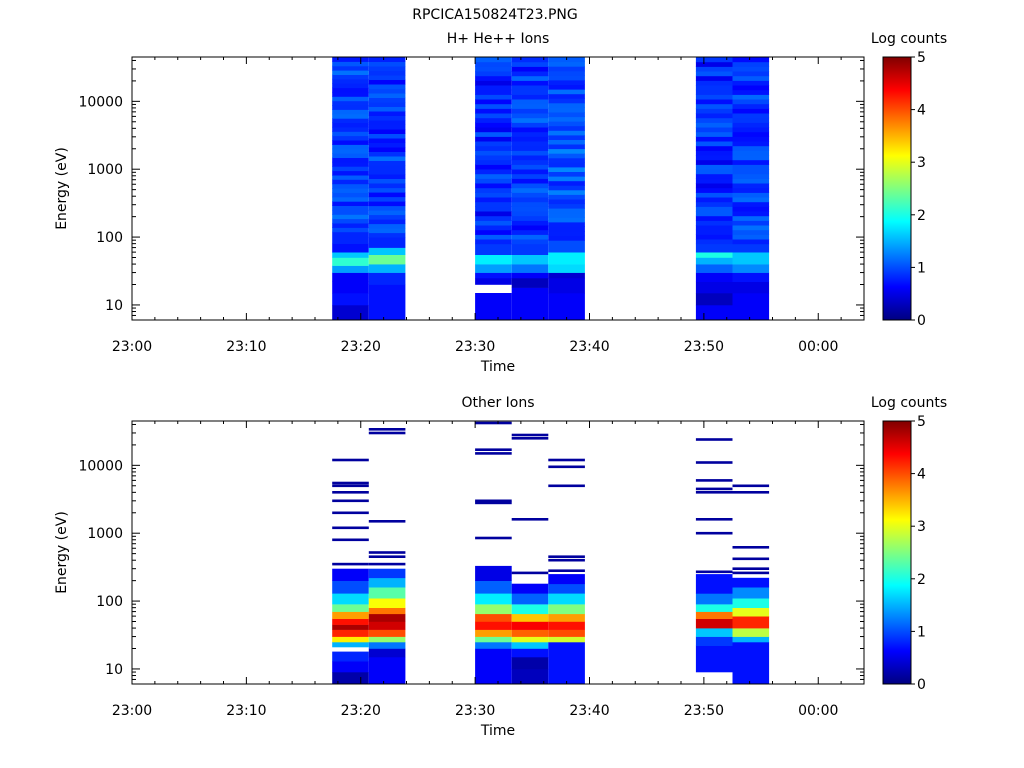 The height and width of the screenshot is (768, 1024). I want to click on x-tick-label: 23:00, so click(132, 347).